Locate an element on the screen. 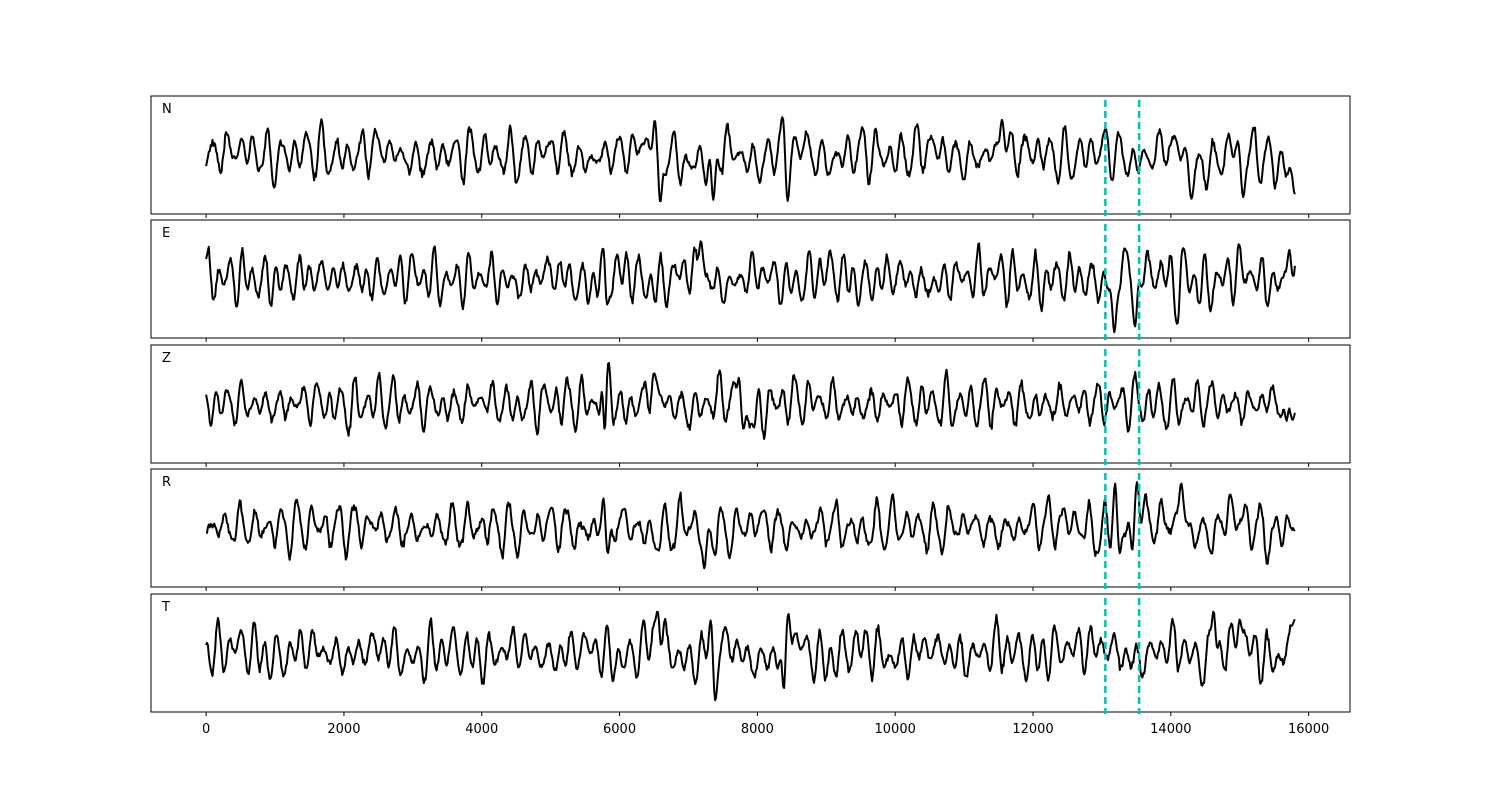 The width and height of the screenshot is (1500, 800). trace-r is located at coordinates (750, 525).